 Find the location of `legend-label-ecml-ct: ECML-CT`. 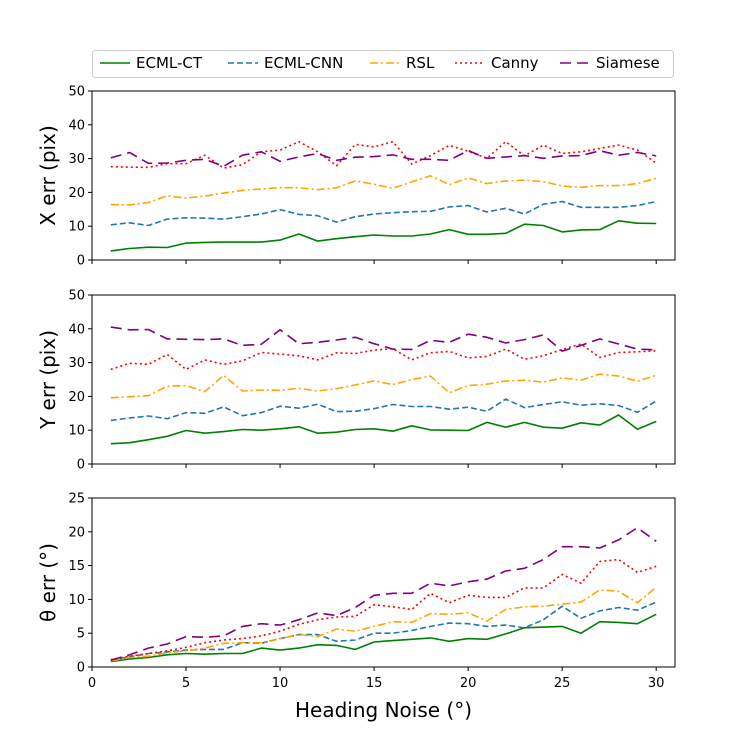

legend-label-ecml-ct: ECML-CT is located at coordinates (169, 63).